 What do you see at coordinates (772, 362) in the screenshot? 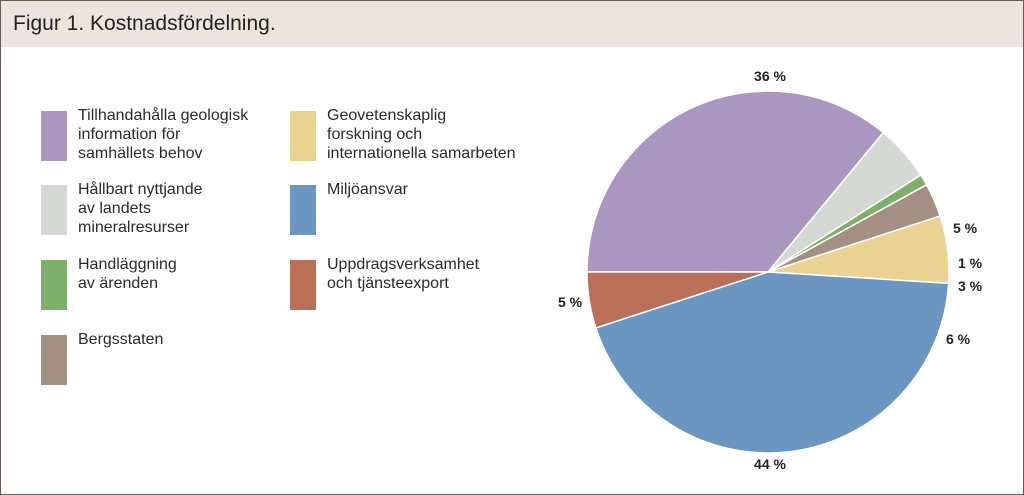
I see `pie-slice-miljoansvar` at bounding box center [772, 362].